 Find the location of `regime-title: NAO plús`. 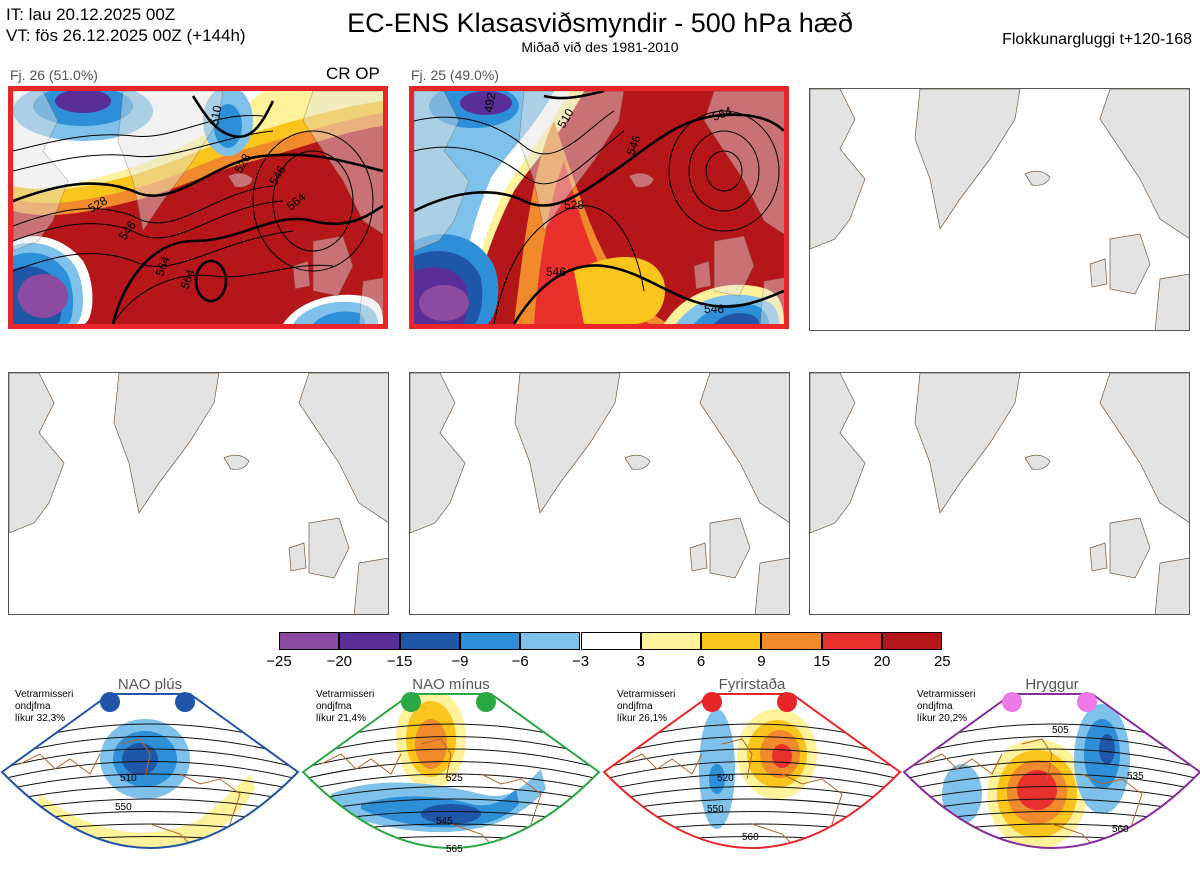

regime-title: NAO plús is located at coordinates (150, 684).